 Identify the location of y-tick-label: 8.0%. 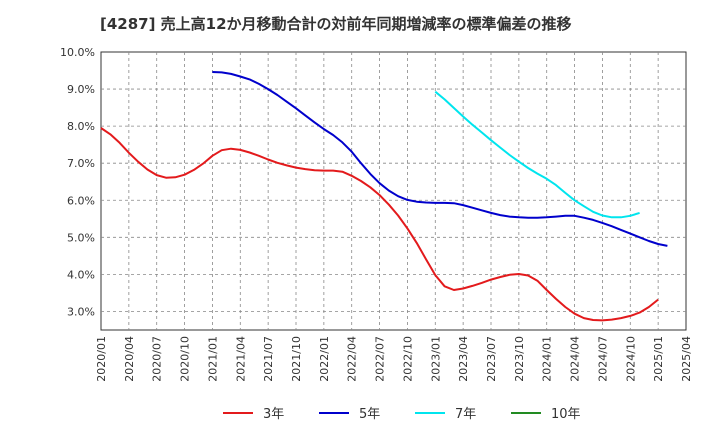
(81, 126).